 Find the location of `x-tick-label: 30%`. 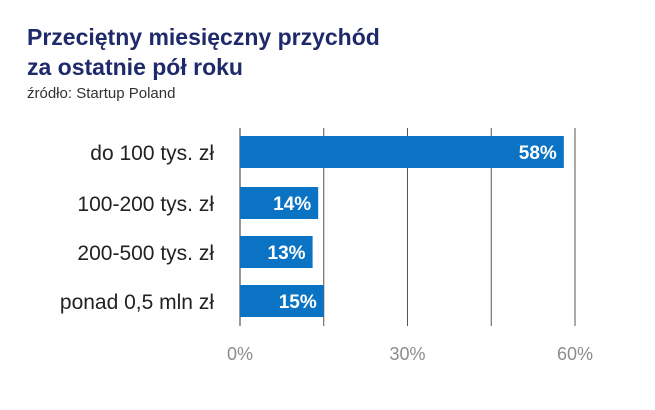

x-tick-label: 30% is located at coordinates (407, 354).